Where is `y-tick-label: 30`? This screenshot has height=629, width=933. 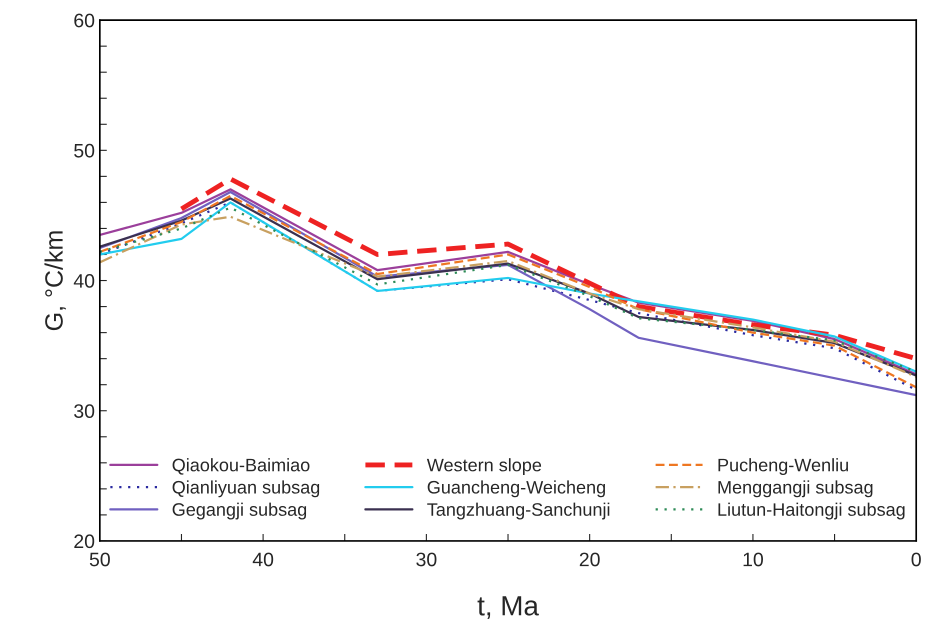 y-tick-label: 30 is located at coordinates (84, 411).